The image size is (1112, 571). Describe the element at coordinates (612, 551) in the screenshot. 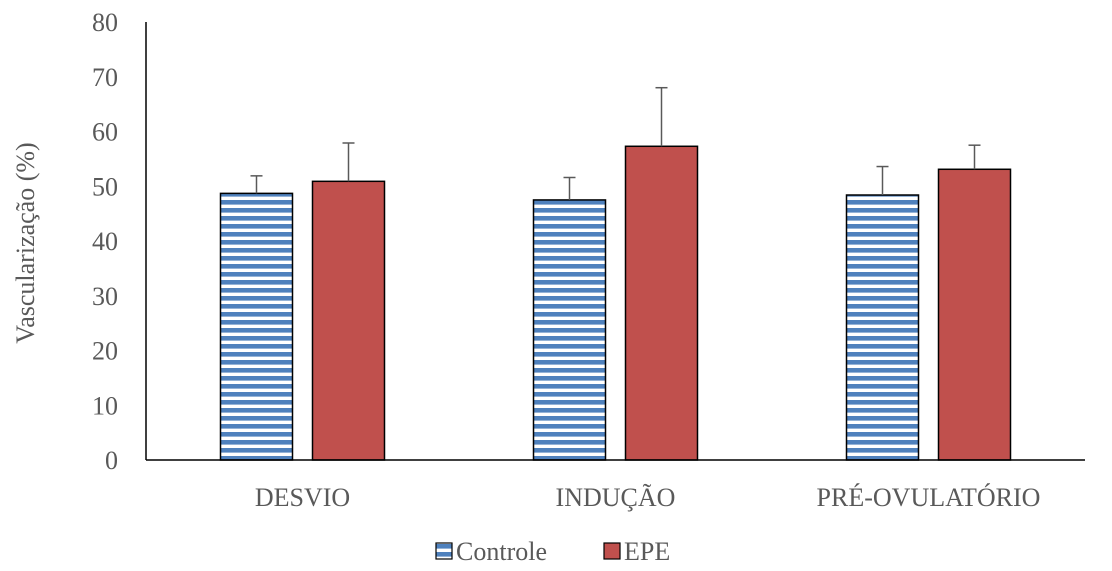

I see `legend-swatch-epe` at that location.